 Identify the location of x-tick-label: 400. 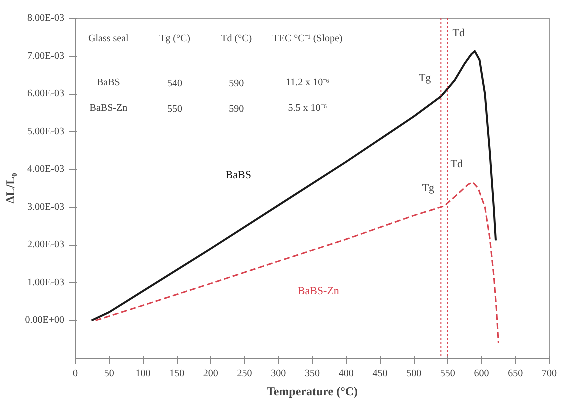
(346, 374).